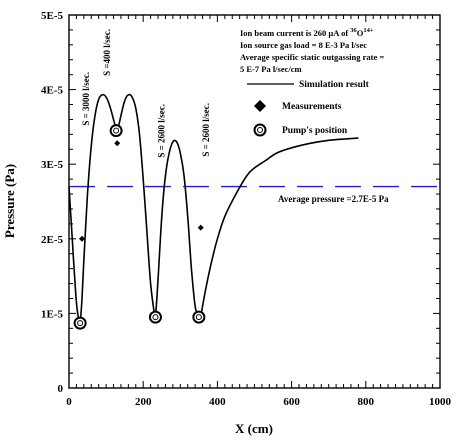  Describe the element at coordinates (254, 428) in the screenshot. I see `x-axis-title: X (cm)` at that location.